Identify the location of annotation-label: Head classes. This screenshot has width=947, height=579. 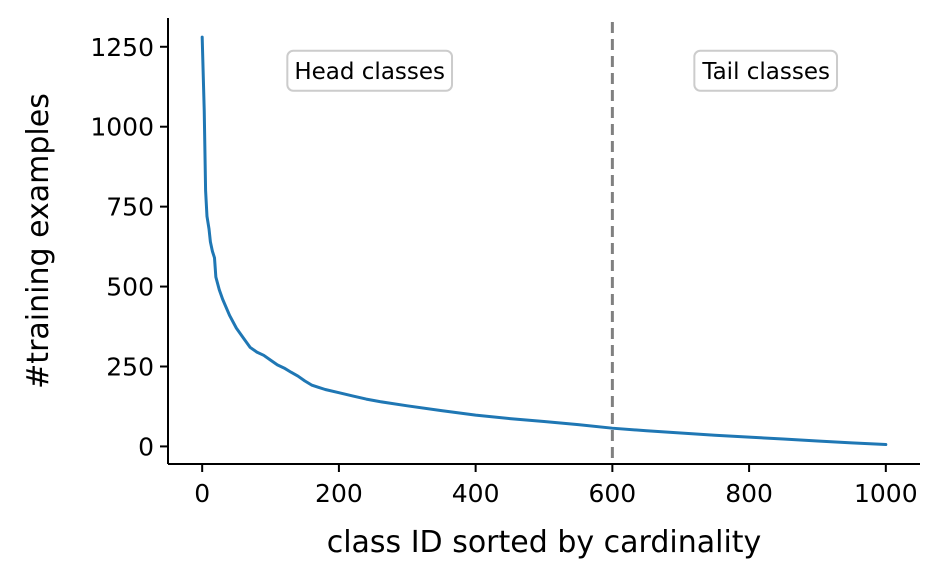
(370, 70).